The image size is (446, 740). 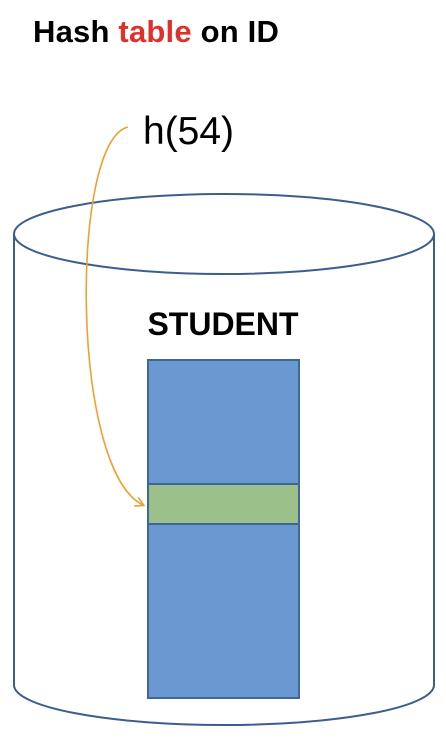 I want to click on title-part-2: on ID, so click(x=235, y=31).